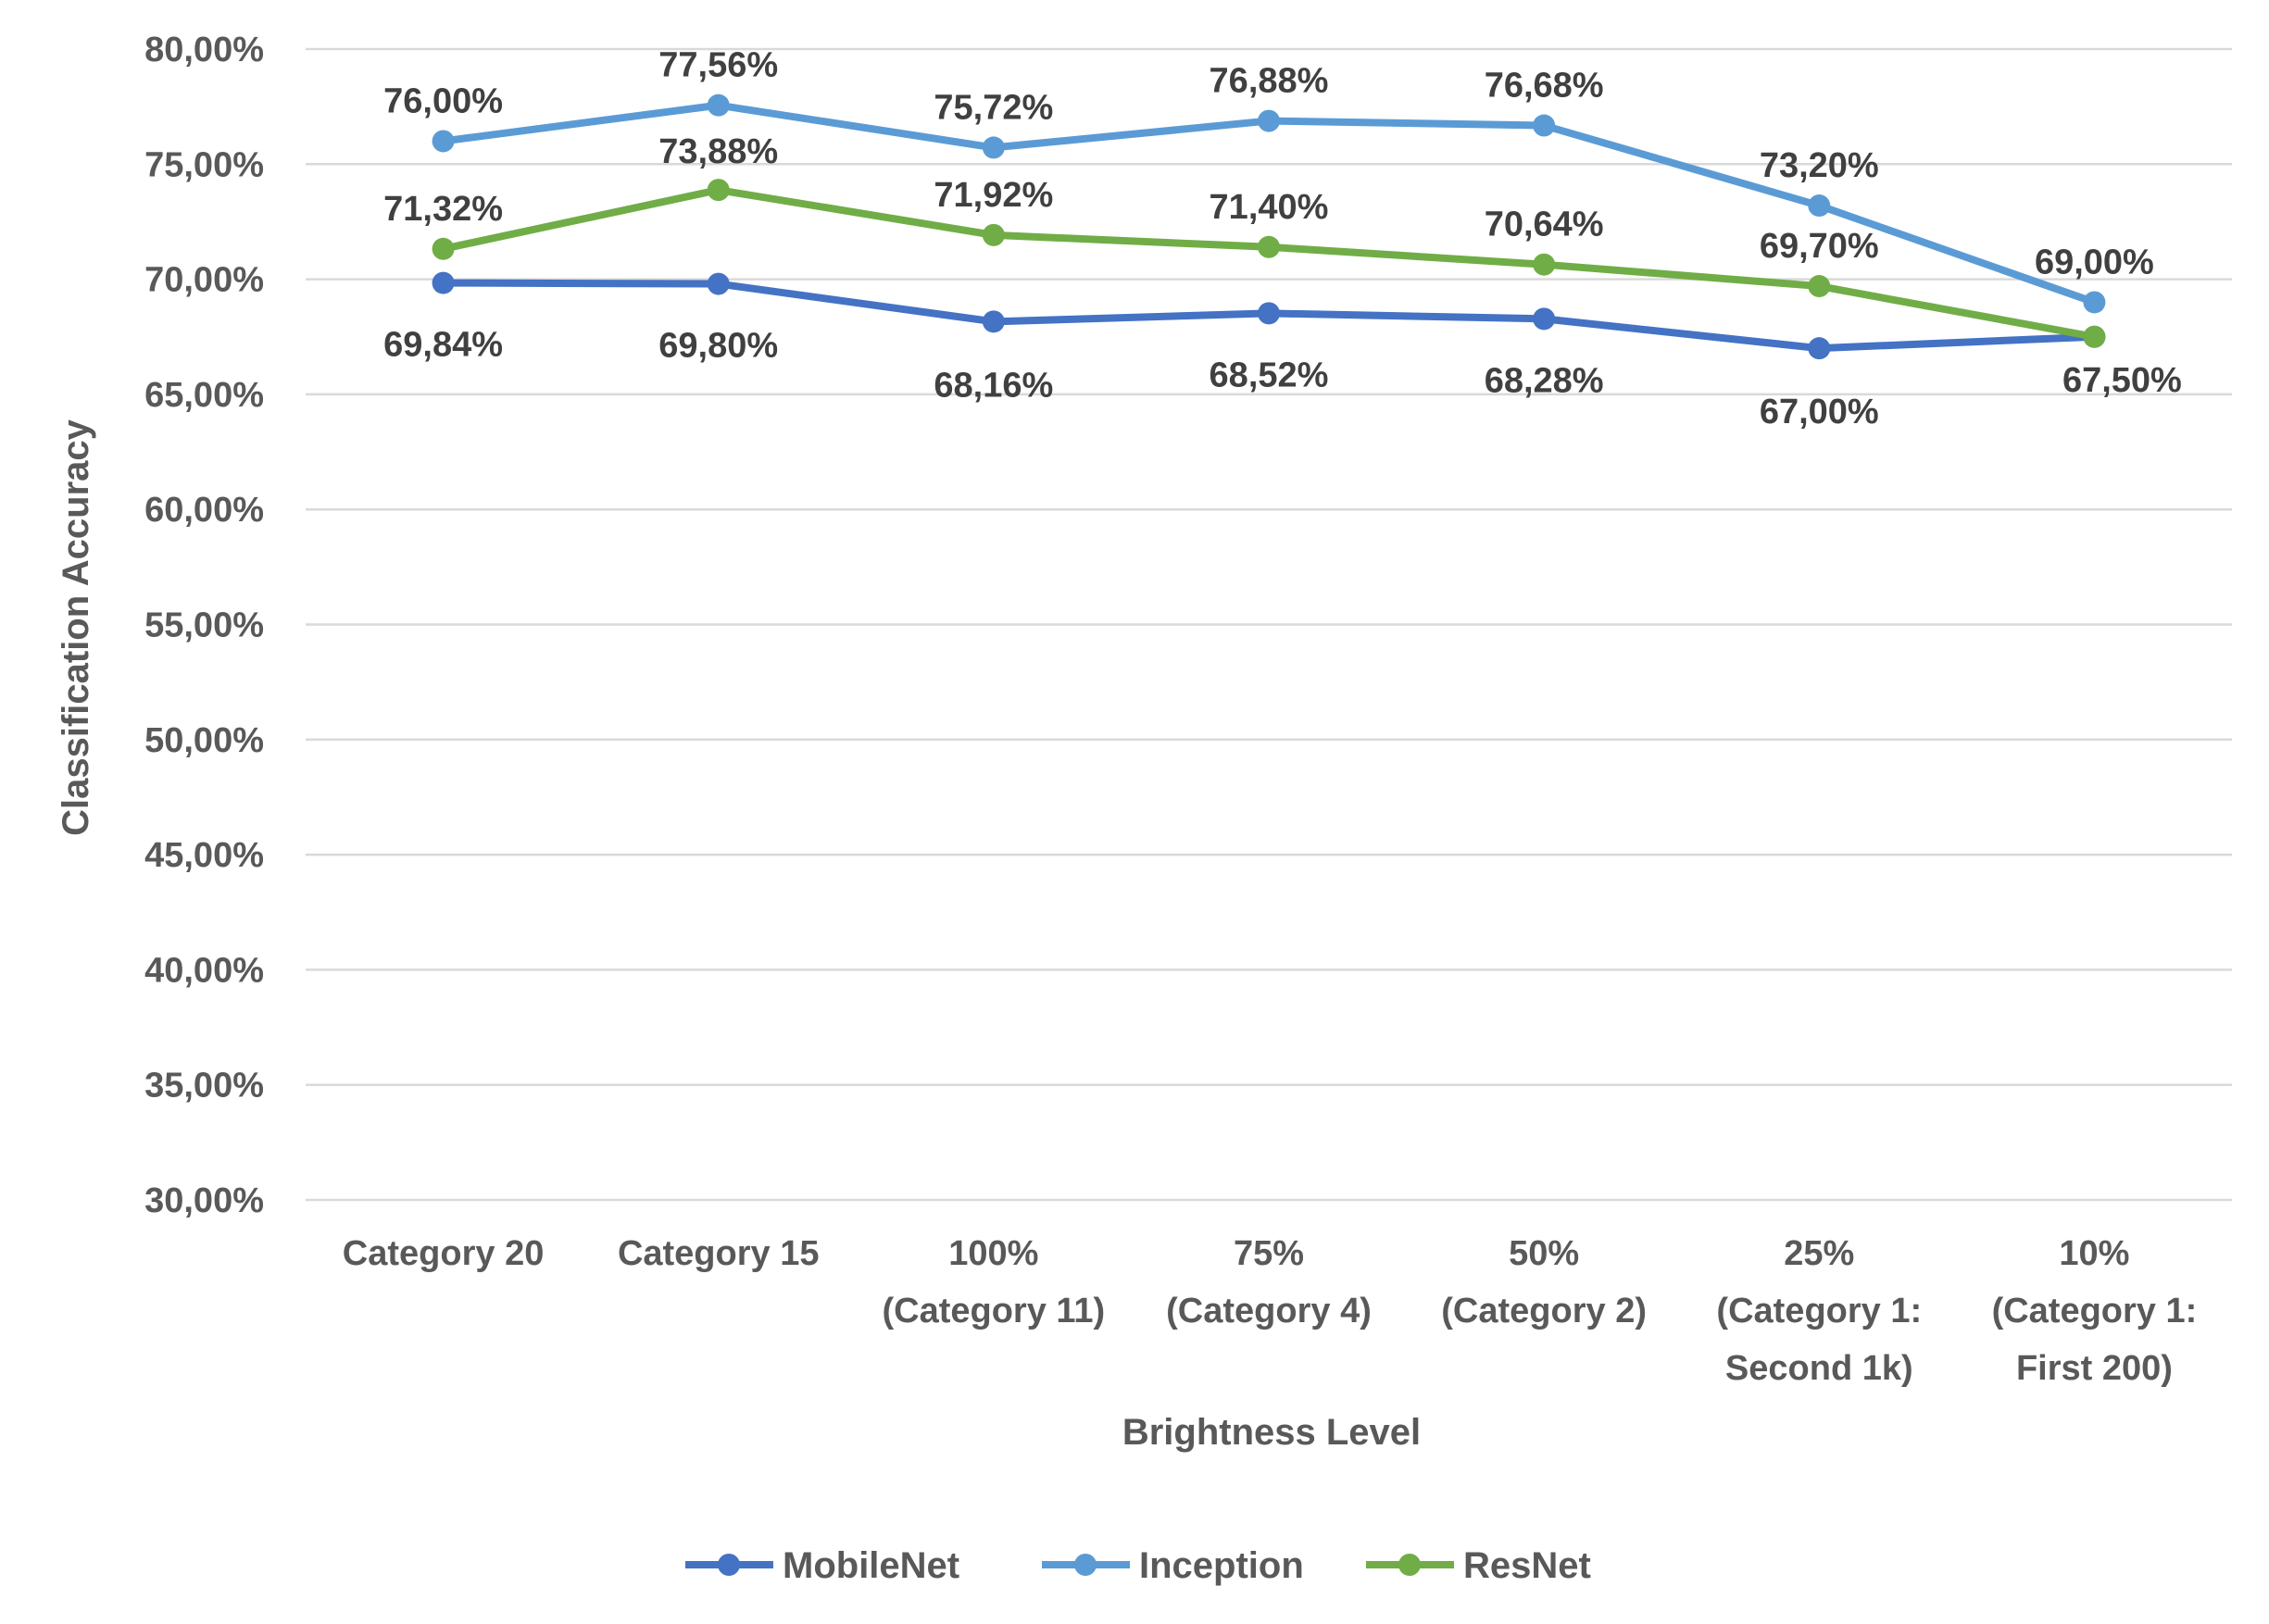  What do you see at coordinates (443, 209) in the screenshot?
I see `data-label-resnet: 71,32%` at bounding box center [443, 209].